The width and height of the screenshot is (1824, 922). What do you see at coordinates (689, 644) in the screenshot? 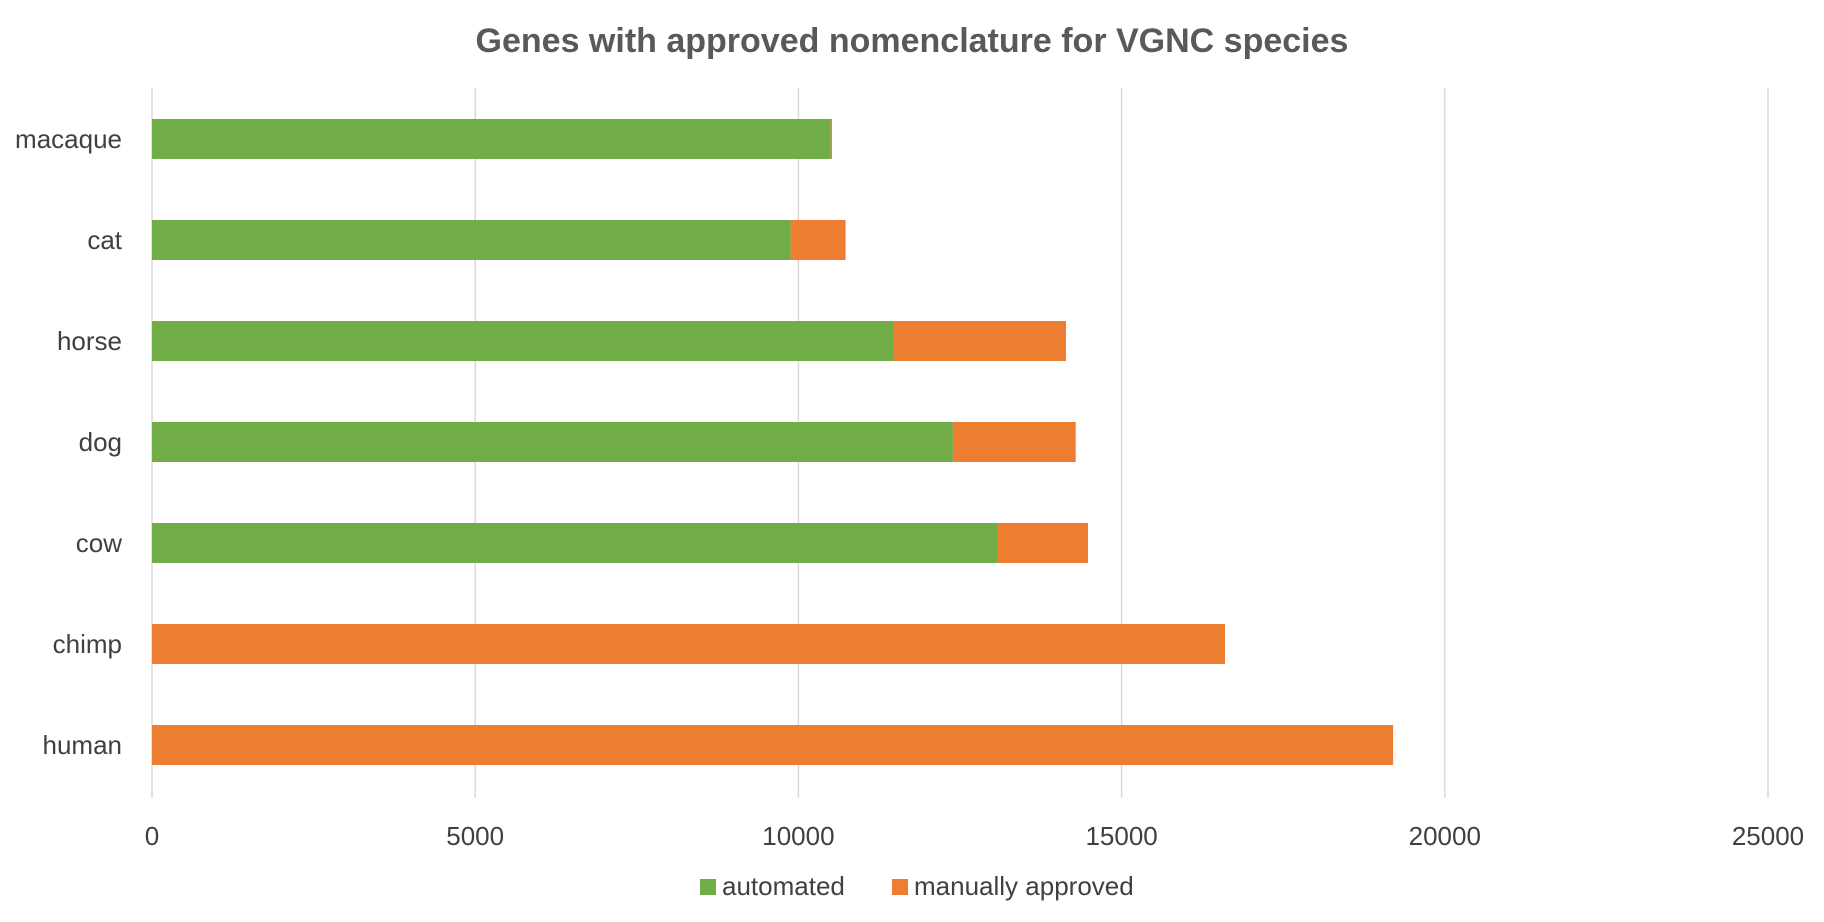
I see `bar-chimp-manually-approved` at bounding box center [689, 644].